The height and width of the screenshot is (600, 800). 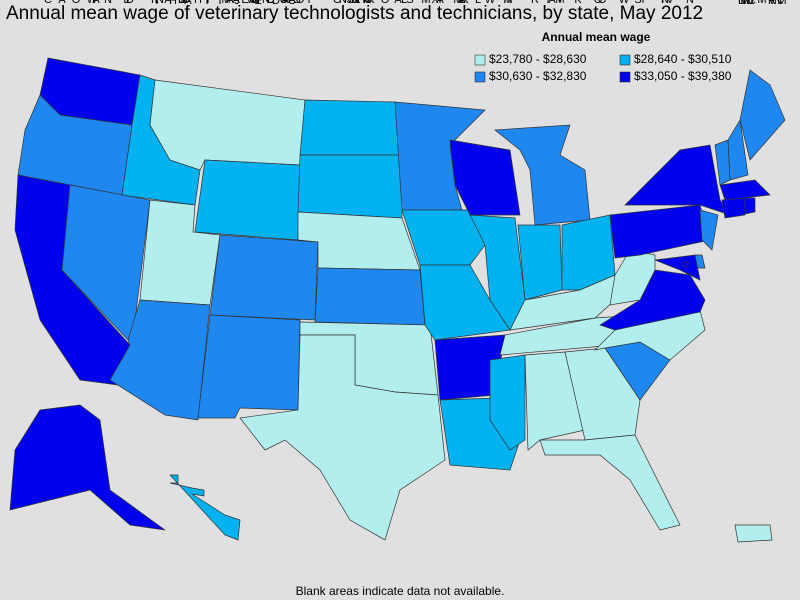 What do you see at coordinates (596, 37) in the screenshot?
I see `legend-title: Annual mean wage` at bounding box center [596, 37].